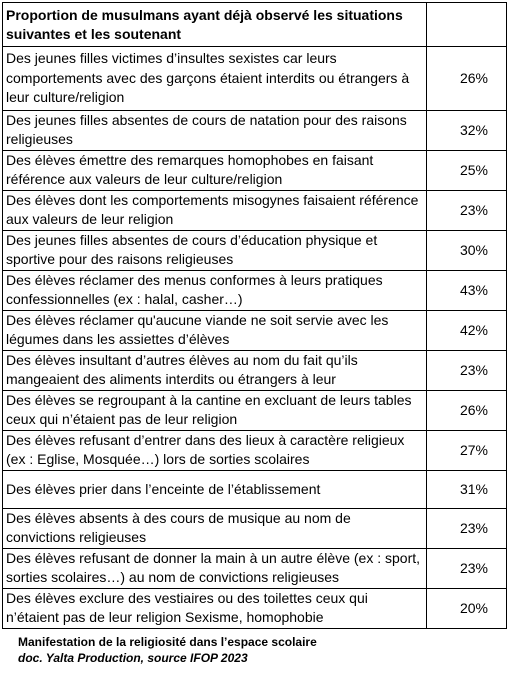 This screenshot has height=680, width=509. Describe the element at coordinates (133, 658) in the screenshot. I see `caption-source: doc. Yalta Production, source IFOP 2023` at that location.